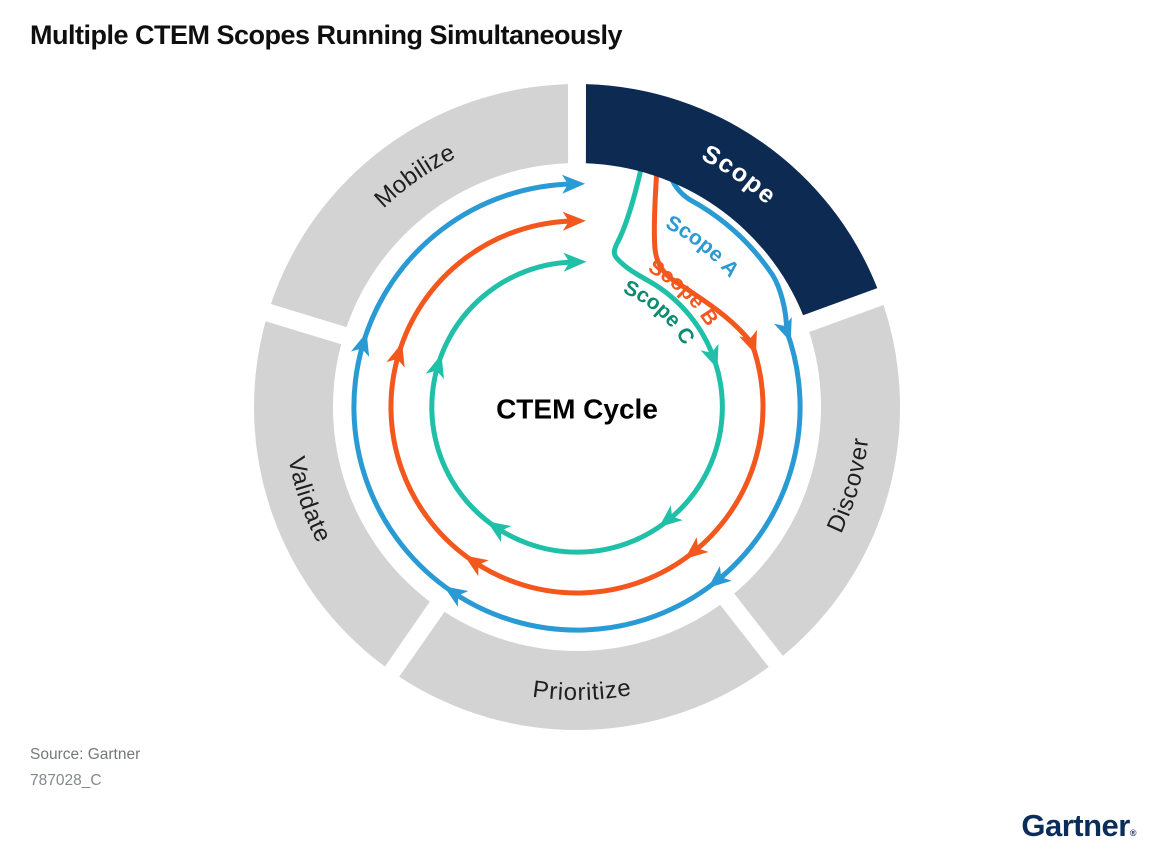  What do you see at coordinates (584, 667) in the screenshot?
I see `segment-prioritize` at bounding box center [584, 667].